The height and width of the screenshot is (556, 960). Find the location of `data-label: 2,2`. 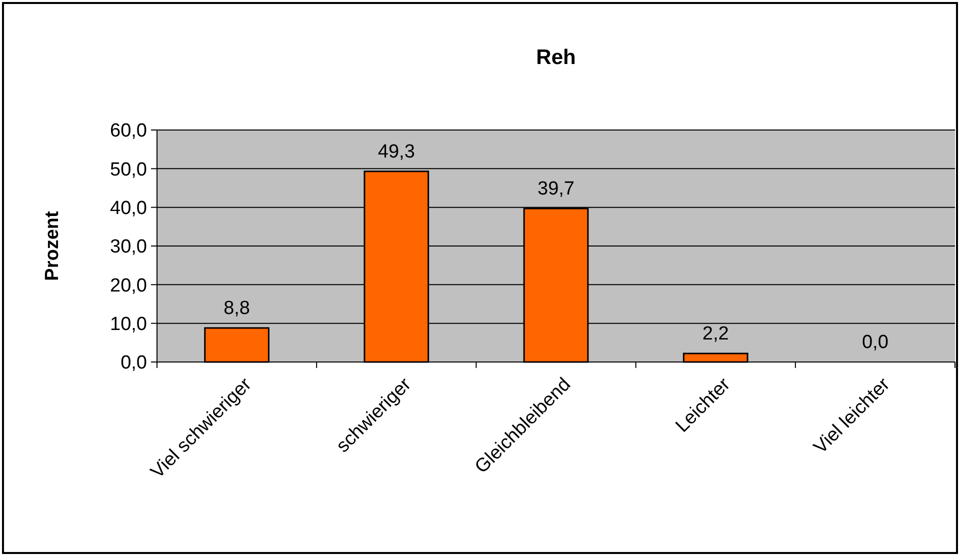

data-label: 2,2 is located at coordinates (715, 333).